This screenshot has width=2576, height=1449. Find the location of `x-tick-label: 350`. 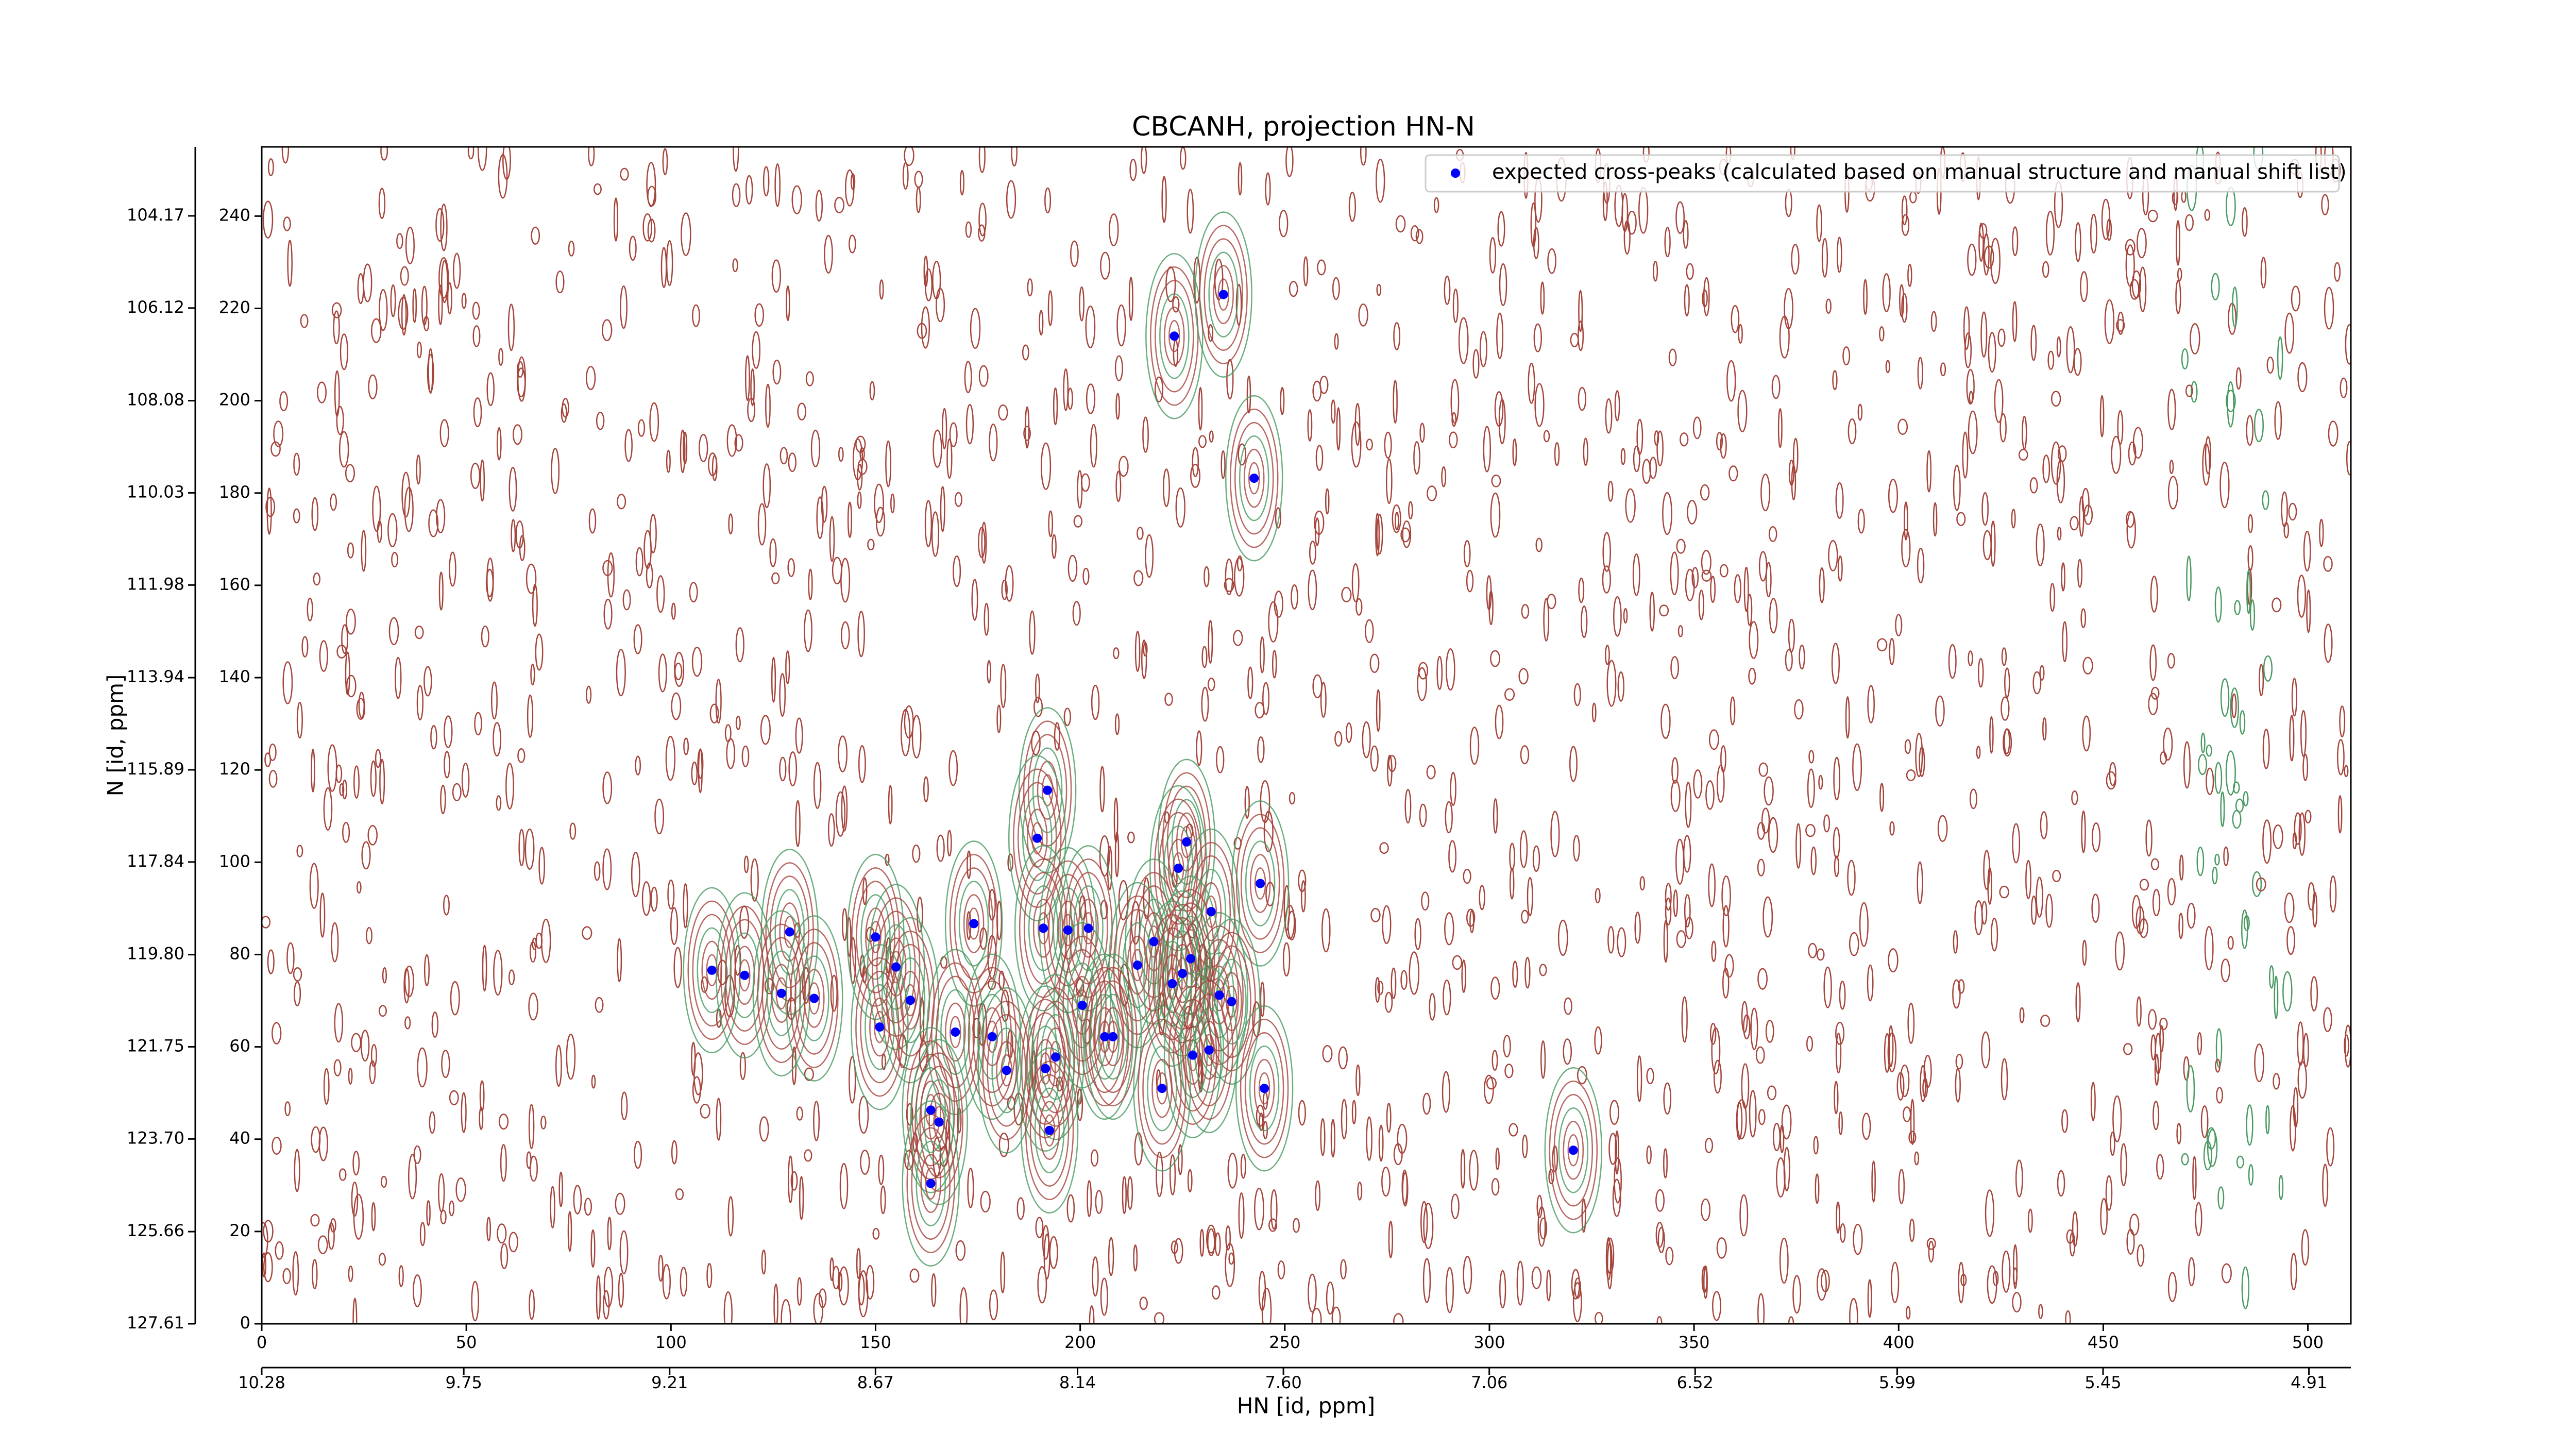

x-tick-label: 350 is located at coordinates (1694, 1342).